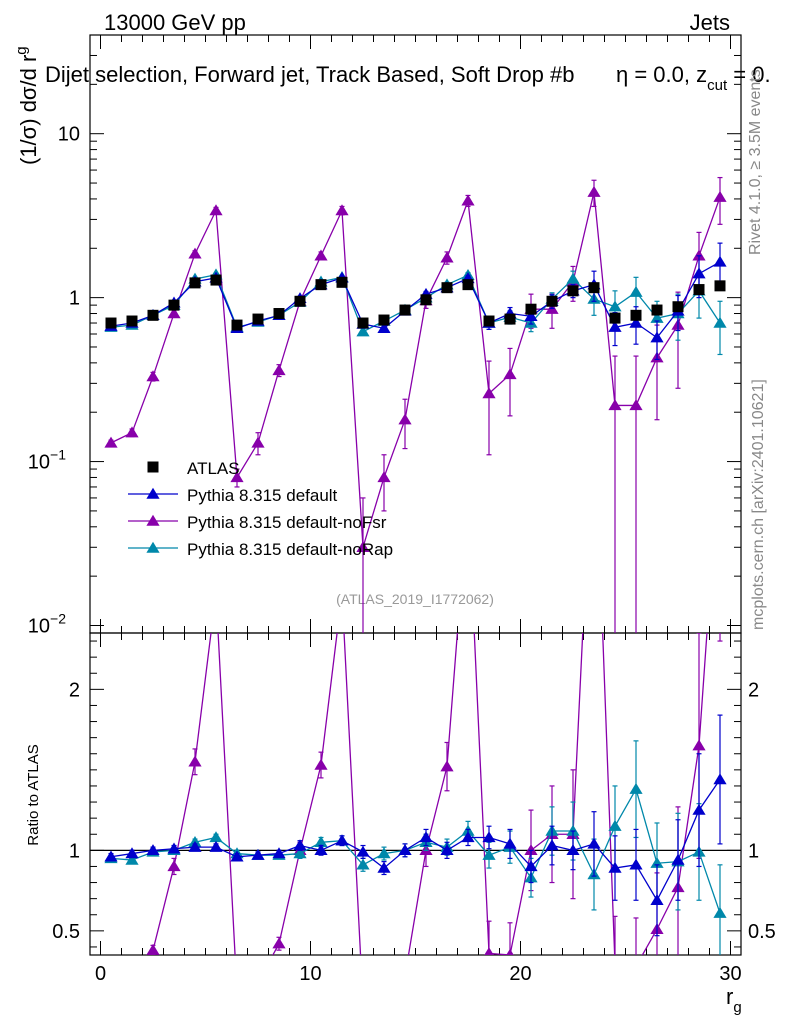  I want to click on main-y-tick-label: 10, so click(69, 135).